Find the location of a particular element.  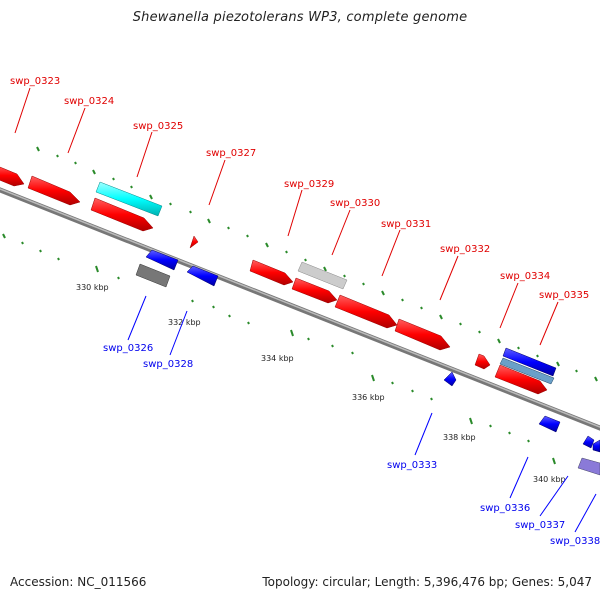

gene-label-reverse: swp_0333 is located at coordinates (412, 465).